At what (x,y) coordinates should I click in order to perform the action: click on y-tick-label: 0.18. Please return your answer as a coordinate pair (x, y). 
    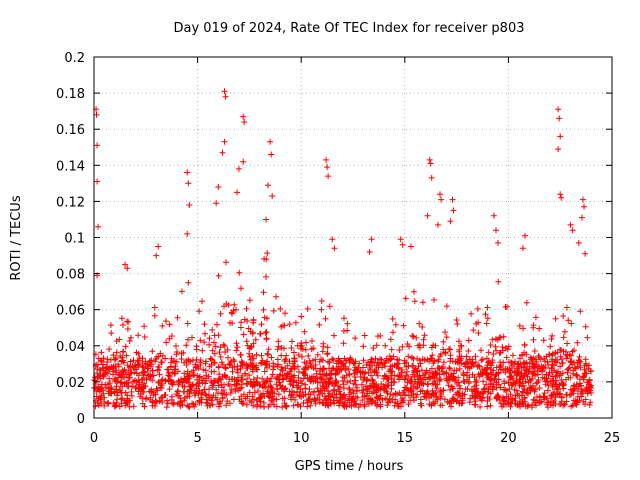
    Looking at the image, I should click on (70, 94).